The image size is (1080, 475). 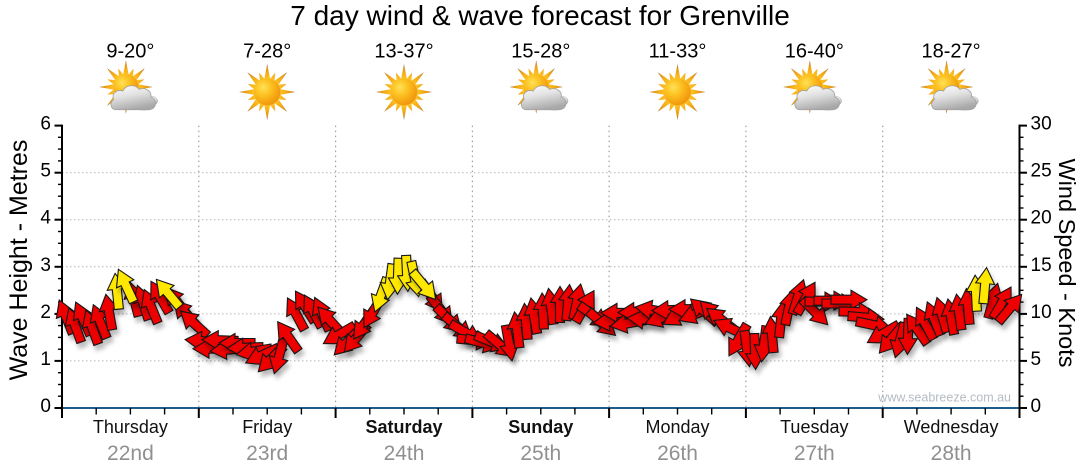 I want to click on svg-text: 16-40°, so click(x=814, y=52).